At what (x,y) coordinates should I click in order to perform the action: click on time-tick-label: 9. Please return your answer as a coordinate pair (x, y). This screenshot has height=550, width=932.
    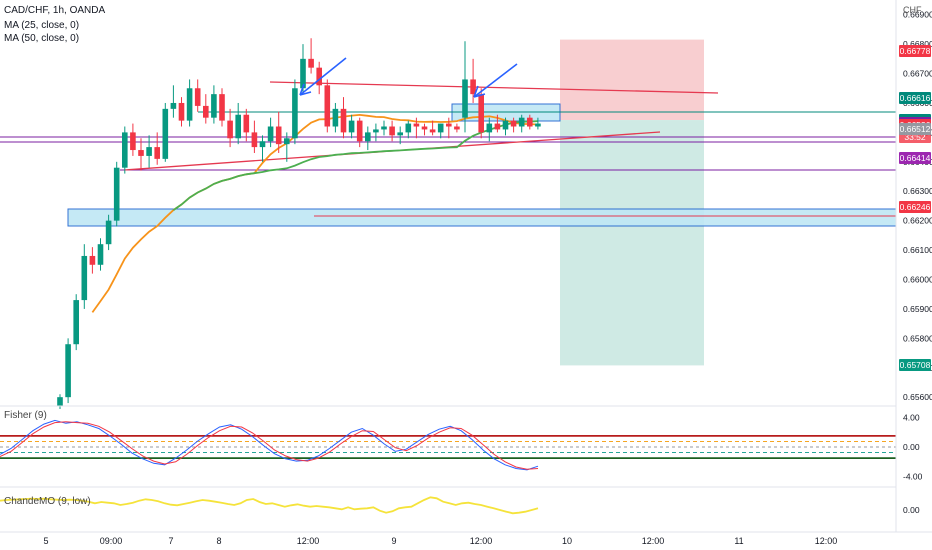
    Looking at the image, I should click on (393, 541).